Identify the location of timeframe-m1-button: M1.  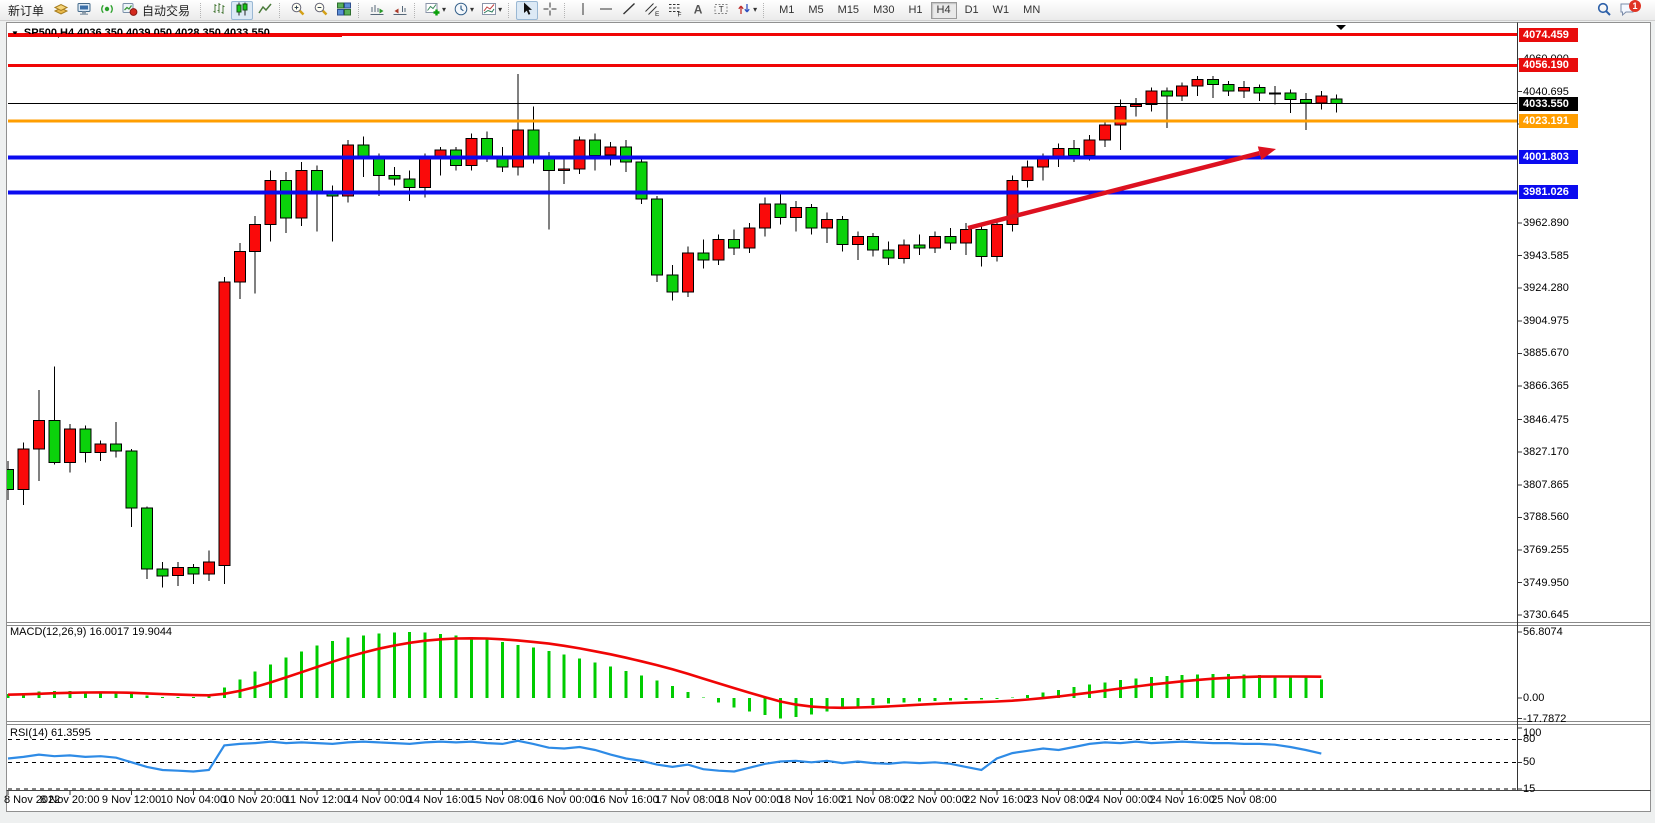
(787, 10).